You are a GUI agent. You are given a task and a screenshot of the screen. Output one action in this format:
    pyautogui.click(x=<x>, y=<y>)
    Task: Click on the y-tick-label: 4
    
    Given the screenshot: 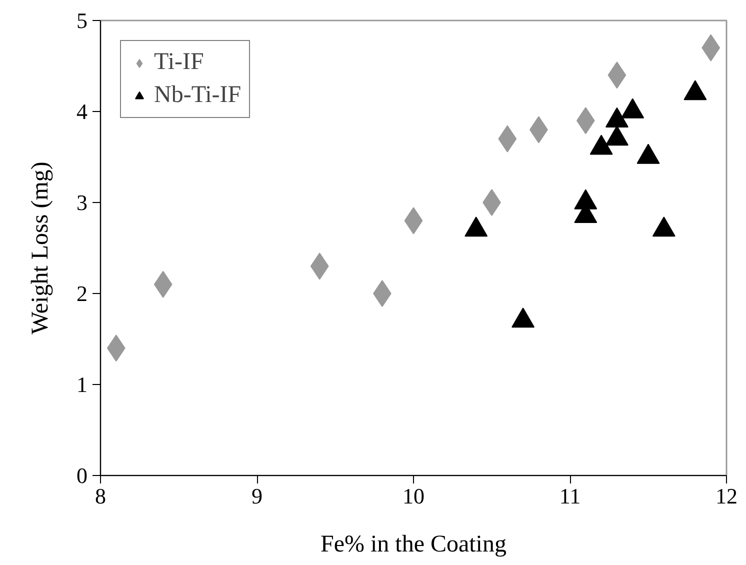 What is the action you would take?
    pyautogui.click(x=82, y=111)
    